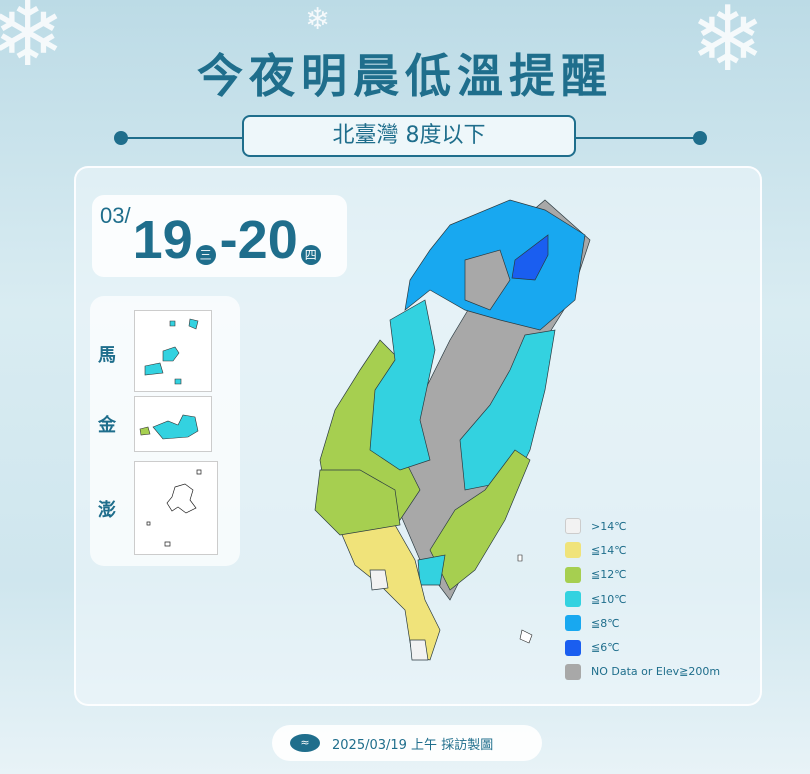 This screenshot has height=774, width=810. Describe the element at coordinates (173, 351) in the screenshot. I see `matsu-map` at that location.